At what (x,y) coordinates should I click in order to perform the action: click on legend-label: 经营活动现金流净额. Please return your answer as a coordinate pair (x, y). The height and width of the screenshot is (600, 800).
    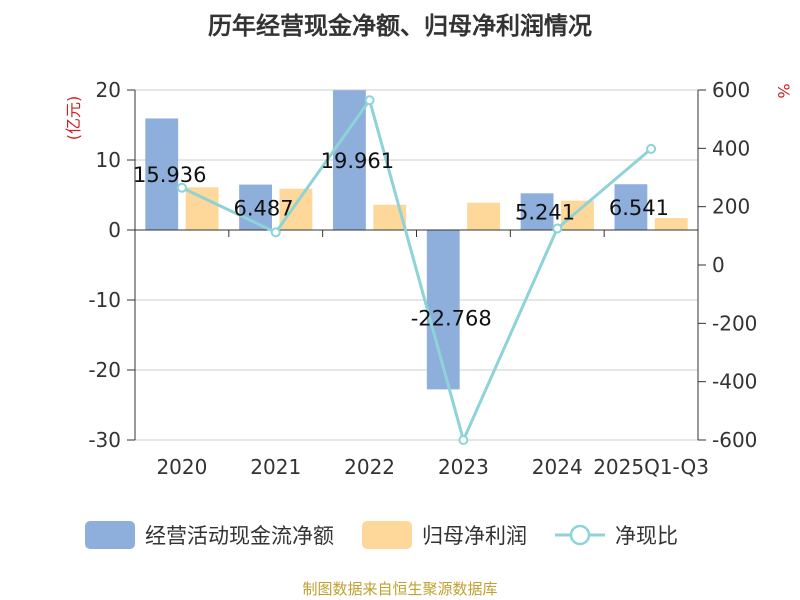
    Looking at the image, I should click on (239, 536).